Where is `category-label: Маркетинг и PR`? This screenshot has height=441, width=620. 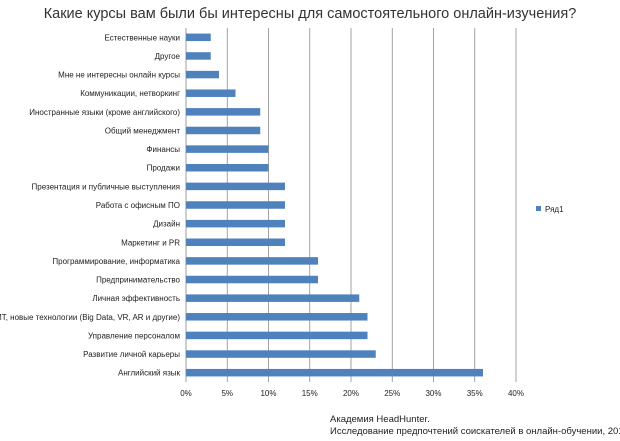
category-label: Маркетинг и PR is located at coordinates (150, 242).